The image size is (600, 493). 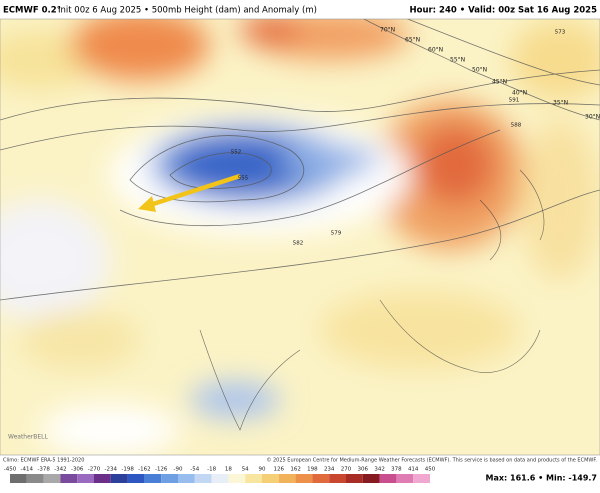 I want to click on latitude-label: 35°N, so click(x=560, y=103).